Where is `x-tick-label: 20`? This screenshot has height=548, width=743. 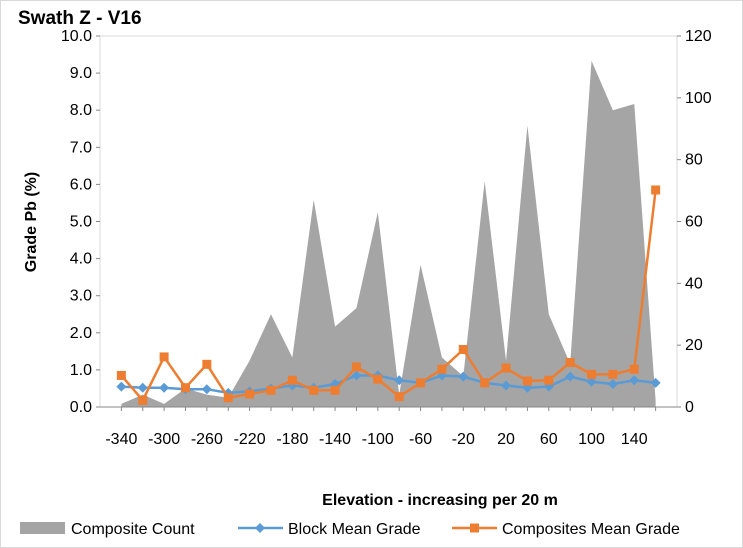 x-tick-label: 20 is located at coordinates (506, 439).